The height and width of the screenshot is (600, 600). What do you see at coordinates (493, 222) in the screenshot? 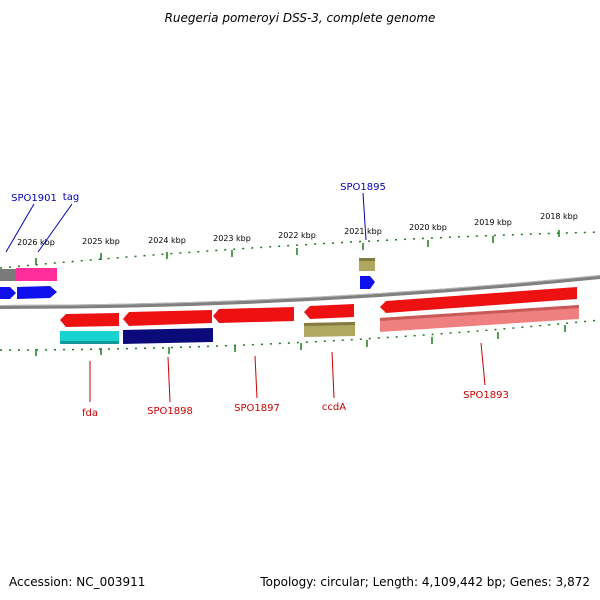
I see `tick-label-2019: 2019 kbp` at bounding box center [493, 222].